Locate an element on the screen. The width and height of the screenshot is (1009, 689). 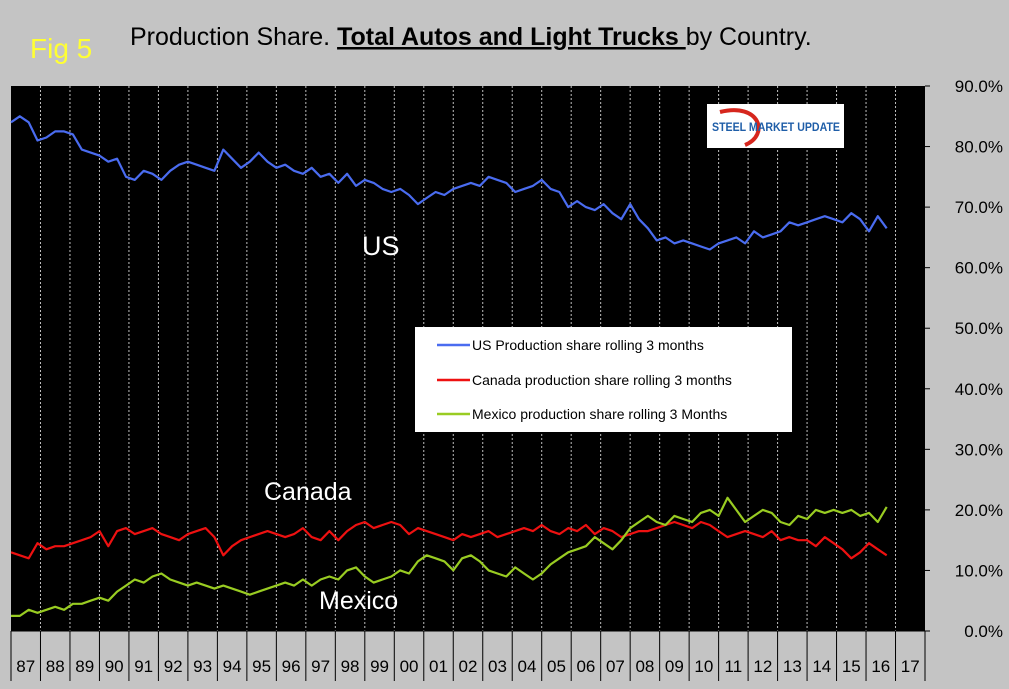
y-tick-label: 50.0% is located at coordinates (979, 328).